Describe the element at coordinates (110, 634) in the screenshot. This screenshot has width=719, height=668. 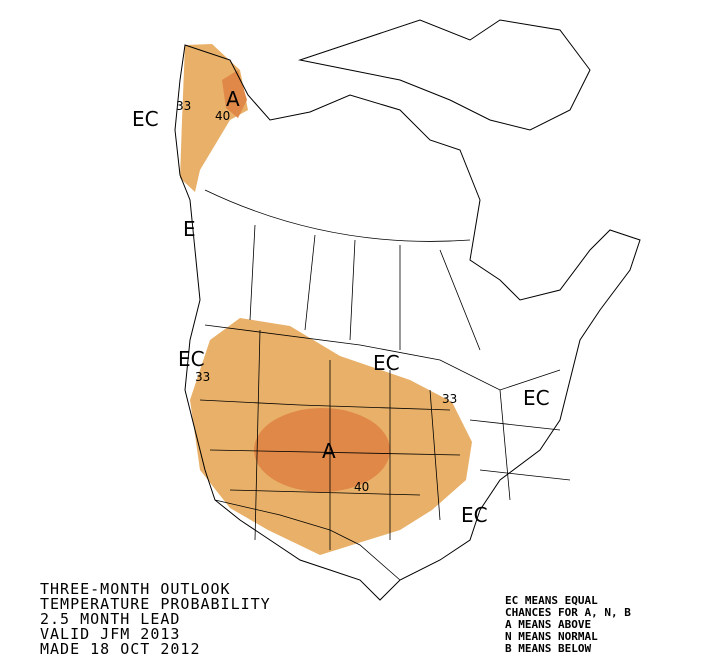
I see `title-line: VALID JFM 2013` at that location.